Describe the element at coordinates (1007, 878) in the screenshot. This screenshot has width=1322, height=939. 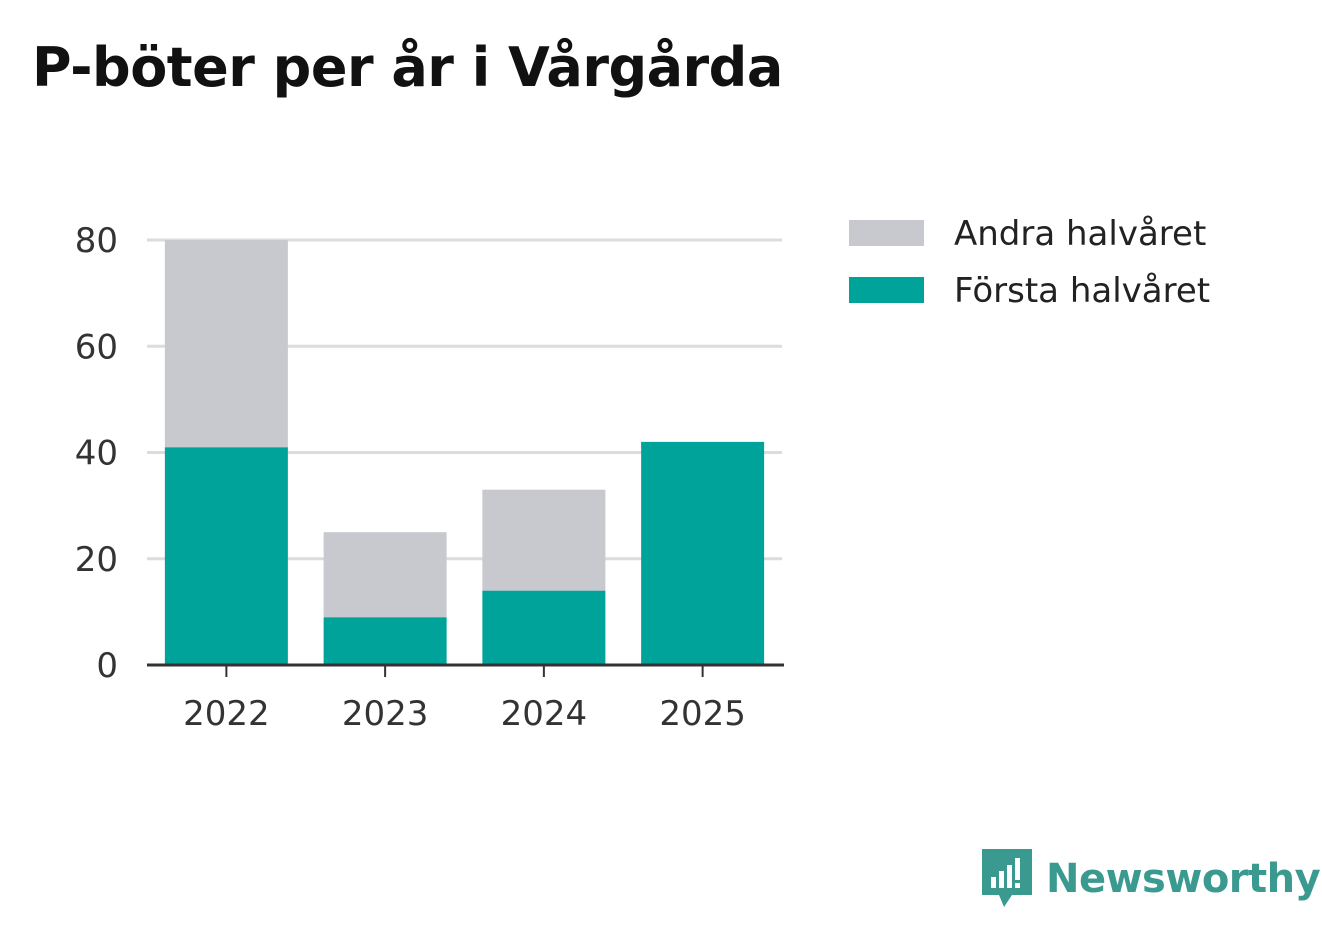
I see `newsworthy-logo-icon` at that location.